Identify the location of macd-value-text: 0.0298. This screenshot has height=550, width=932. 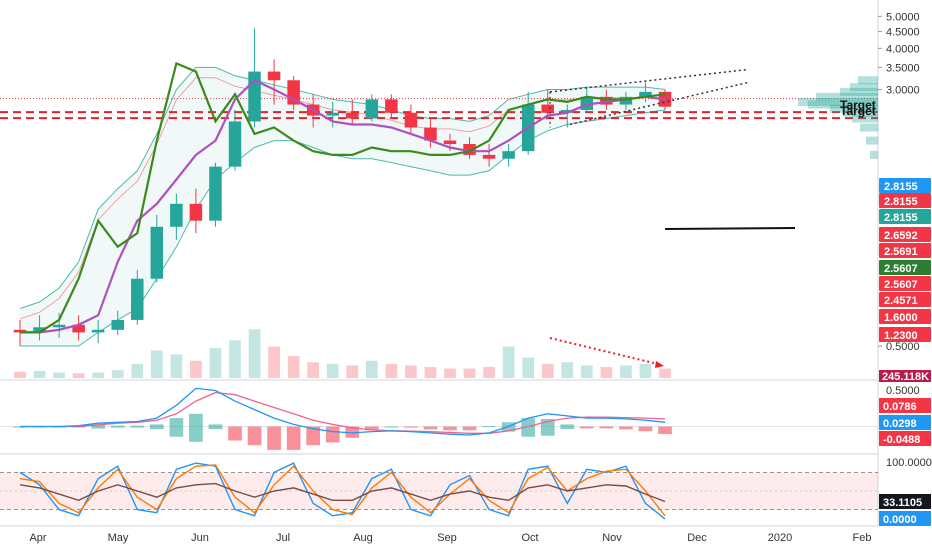
(900, 424).